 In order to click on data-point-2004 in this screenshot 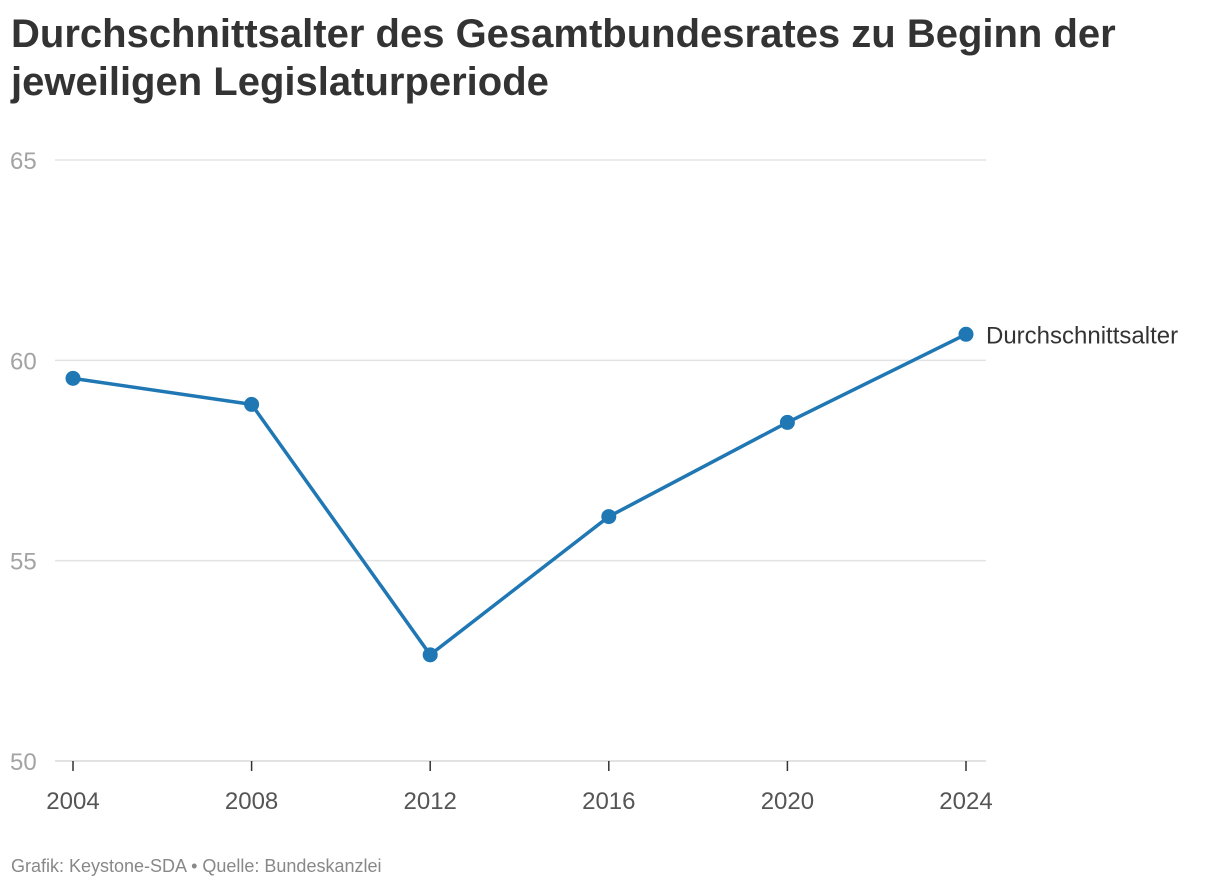, I will do `click(73, 378)`.